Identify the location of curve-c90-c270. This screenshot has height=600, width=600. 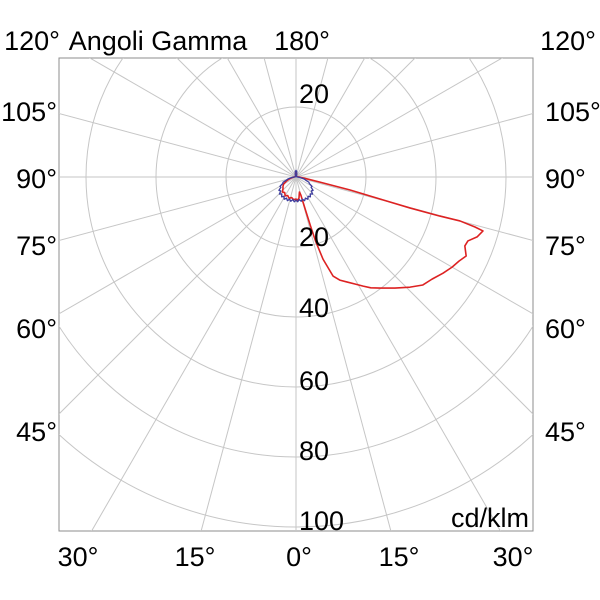
(296, 186).